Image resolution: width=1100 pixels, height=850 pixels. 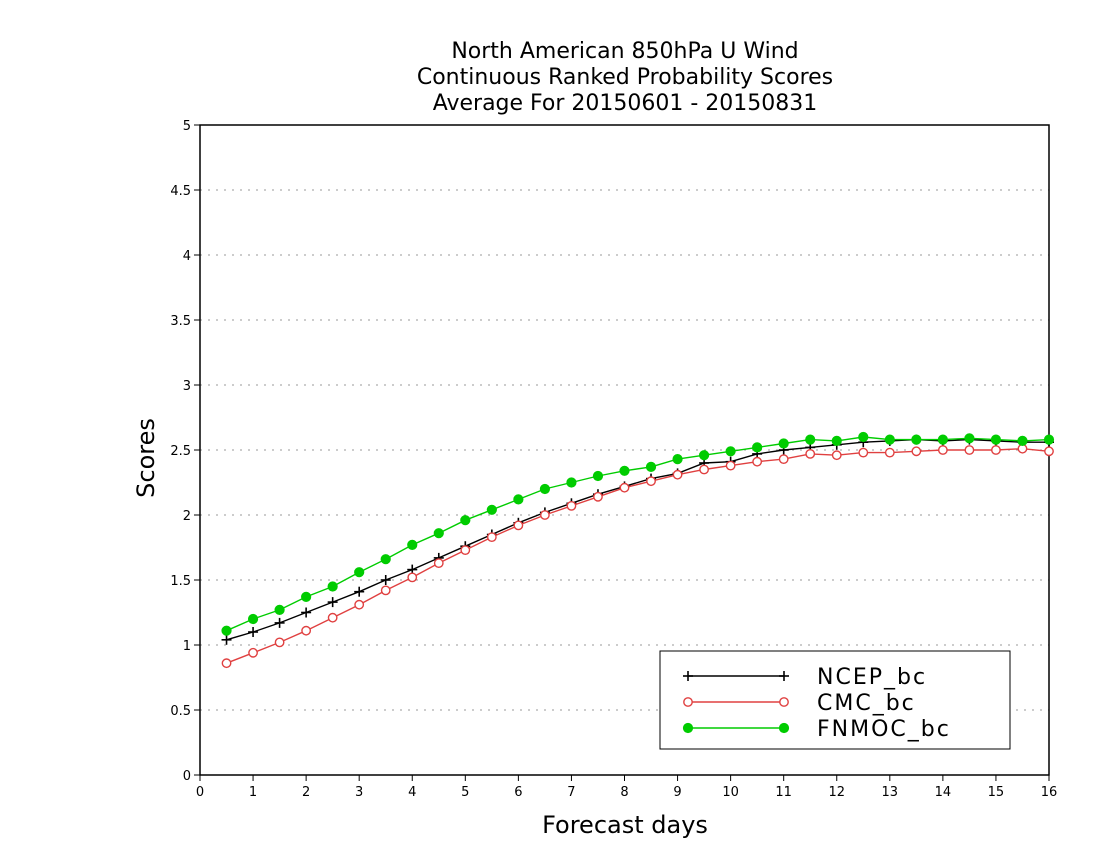 I want to click on y-tick-label: 2, so click(x=187, y=516).